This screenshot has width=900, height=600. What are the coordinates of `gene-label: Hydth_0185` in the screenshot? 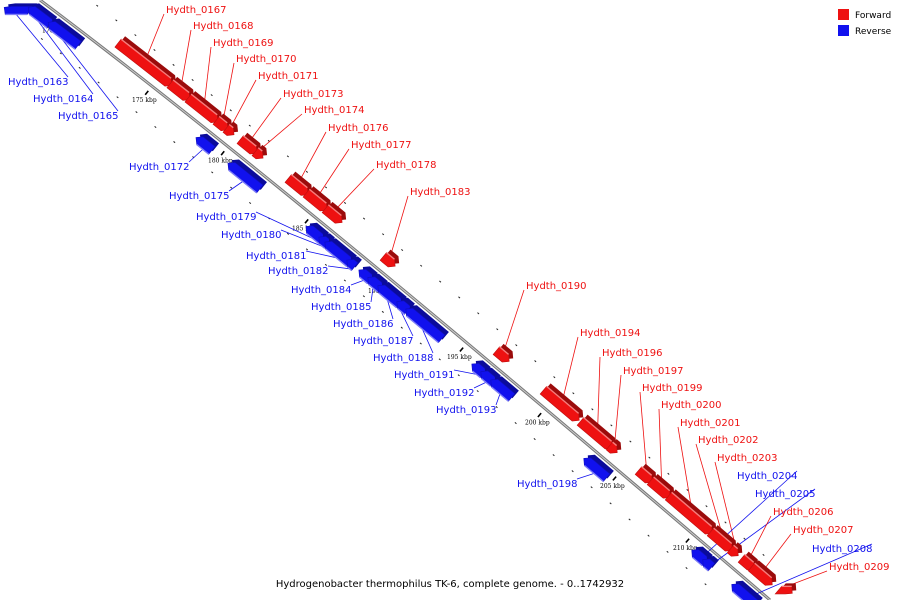 It's located at (341, 307).